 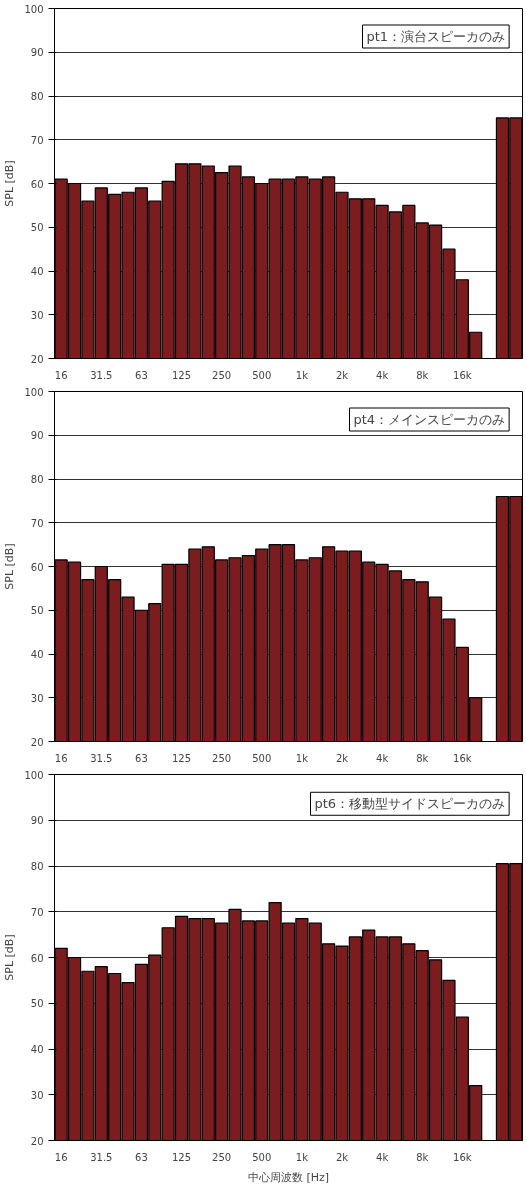 I want to click on annotation: pt6：移動型サイドスピーカのみ, so click(x=410, y=804).